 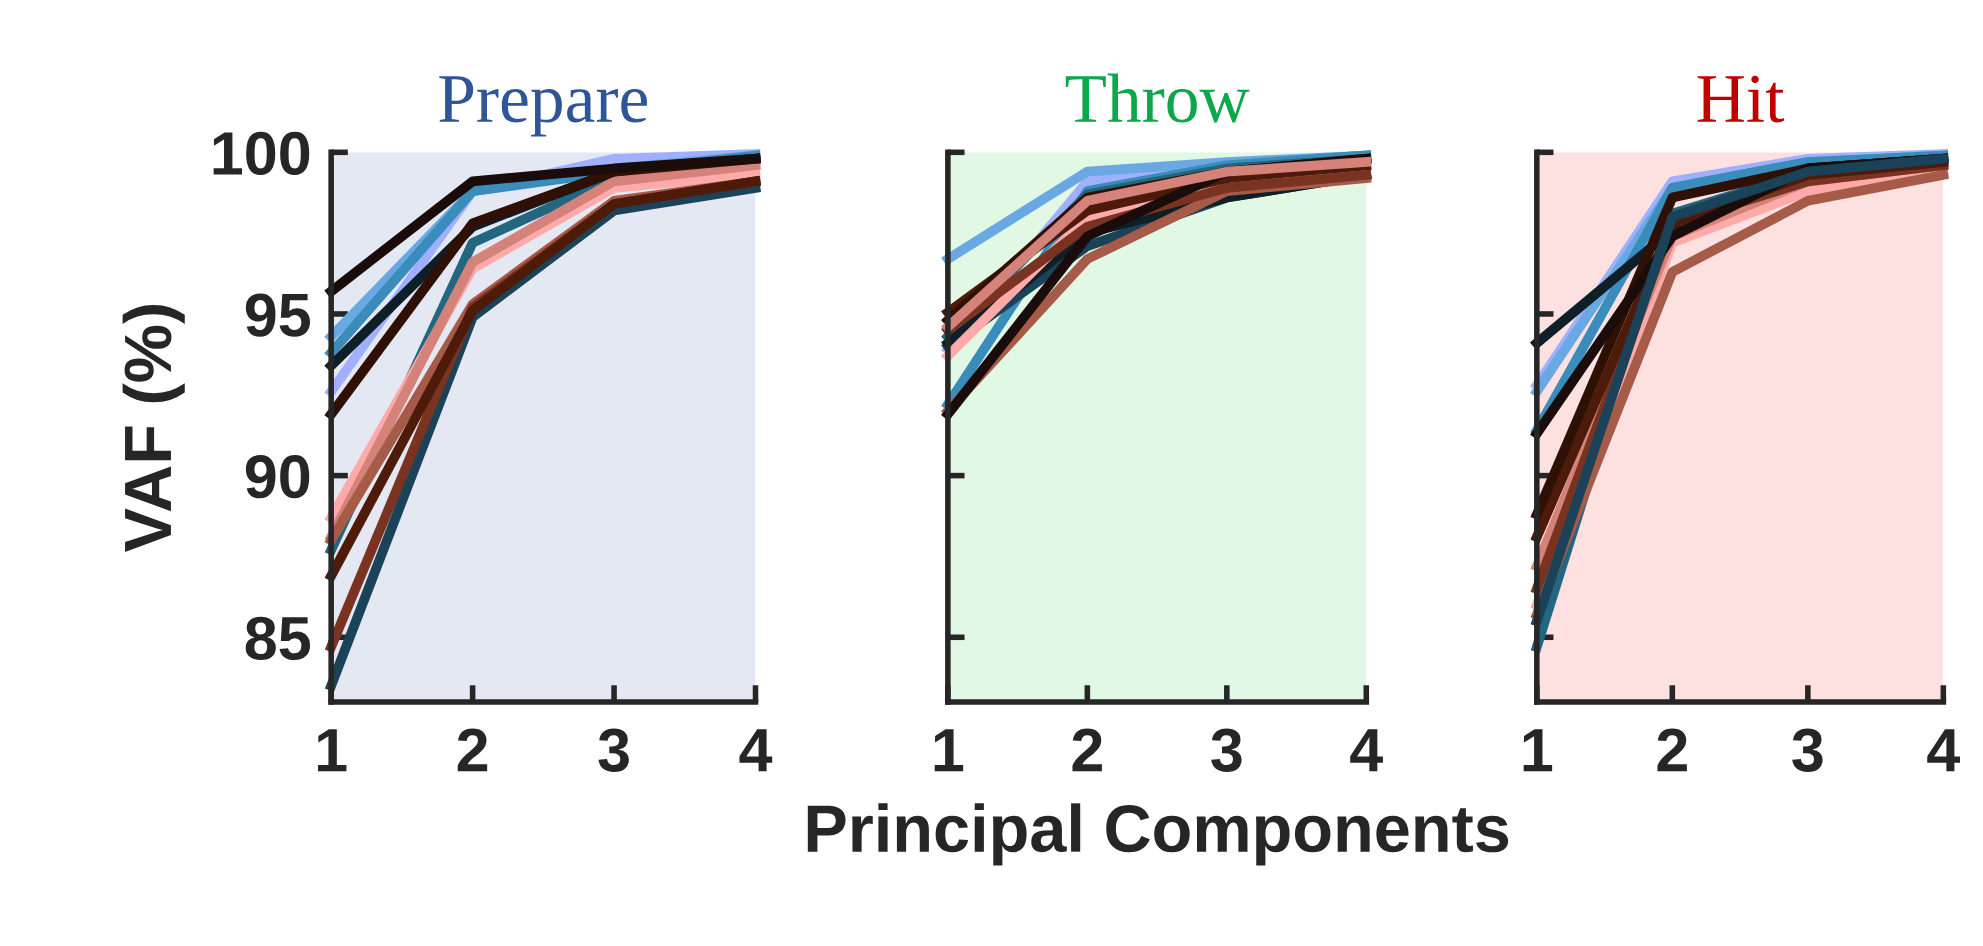 What do you see at coordinates (278, 315) in the screenshot?
I see `y-tick-label: 95` at bounding box center [278, 315].